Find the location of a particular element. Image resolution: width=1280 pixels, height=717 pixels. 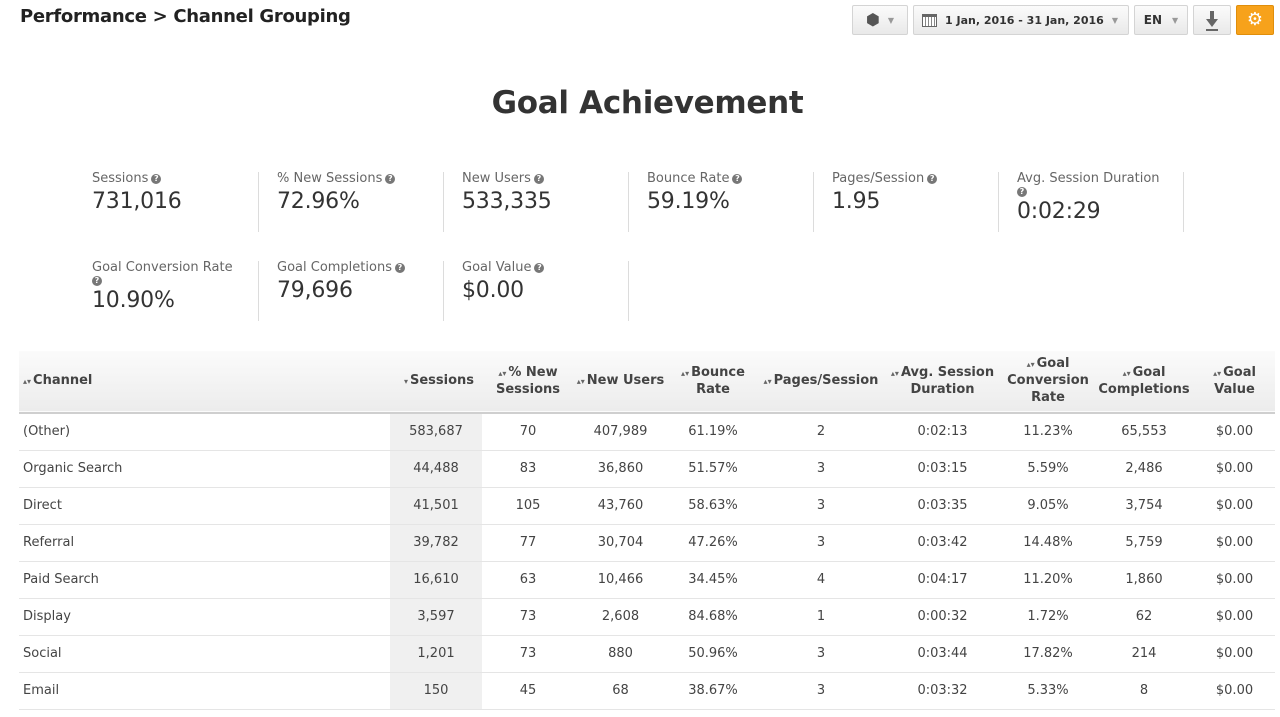

cell-avg-duration: 0:03:42 is located at coordinates (942, 542).